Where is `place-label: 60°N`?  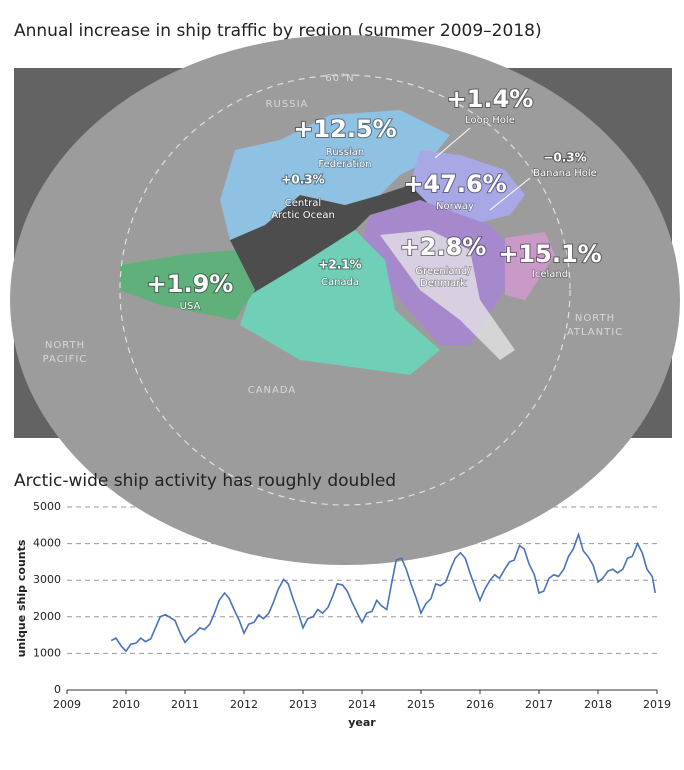
place-label: 60°N is located at coordinates (339, 78).